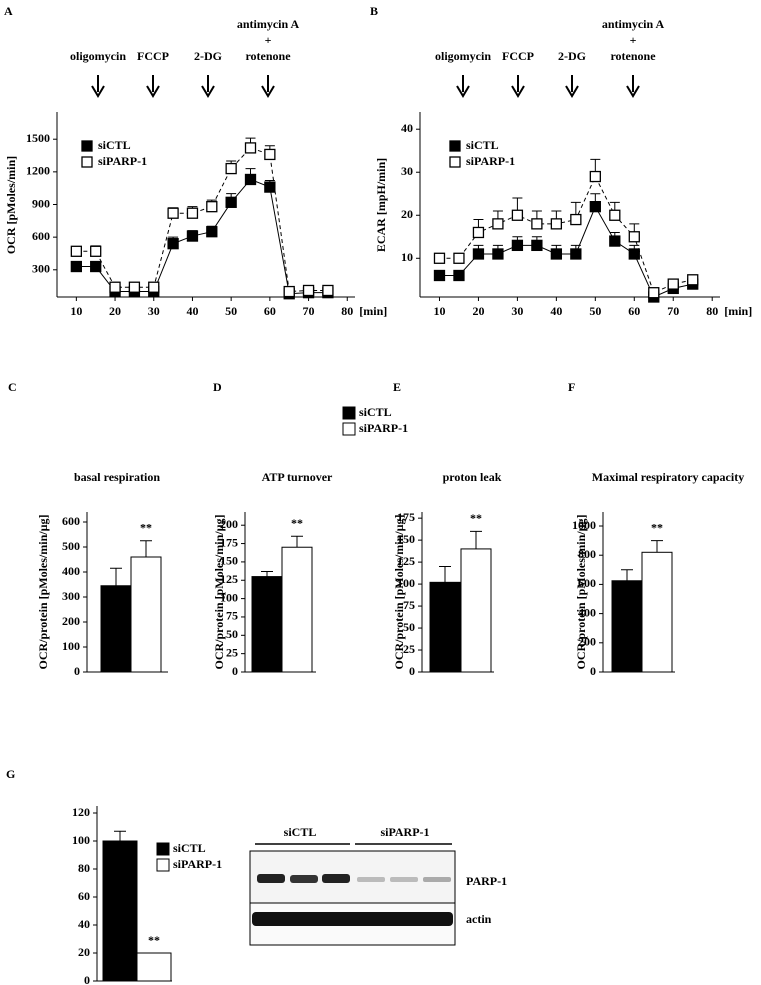  What do you see at coordinates (71, 546) in the screenshot?
I see `y-tick-label: 500` at bounding box center [71, 546].